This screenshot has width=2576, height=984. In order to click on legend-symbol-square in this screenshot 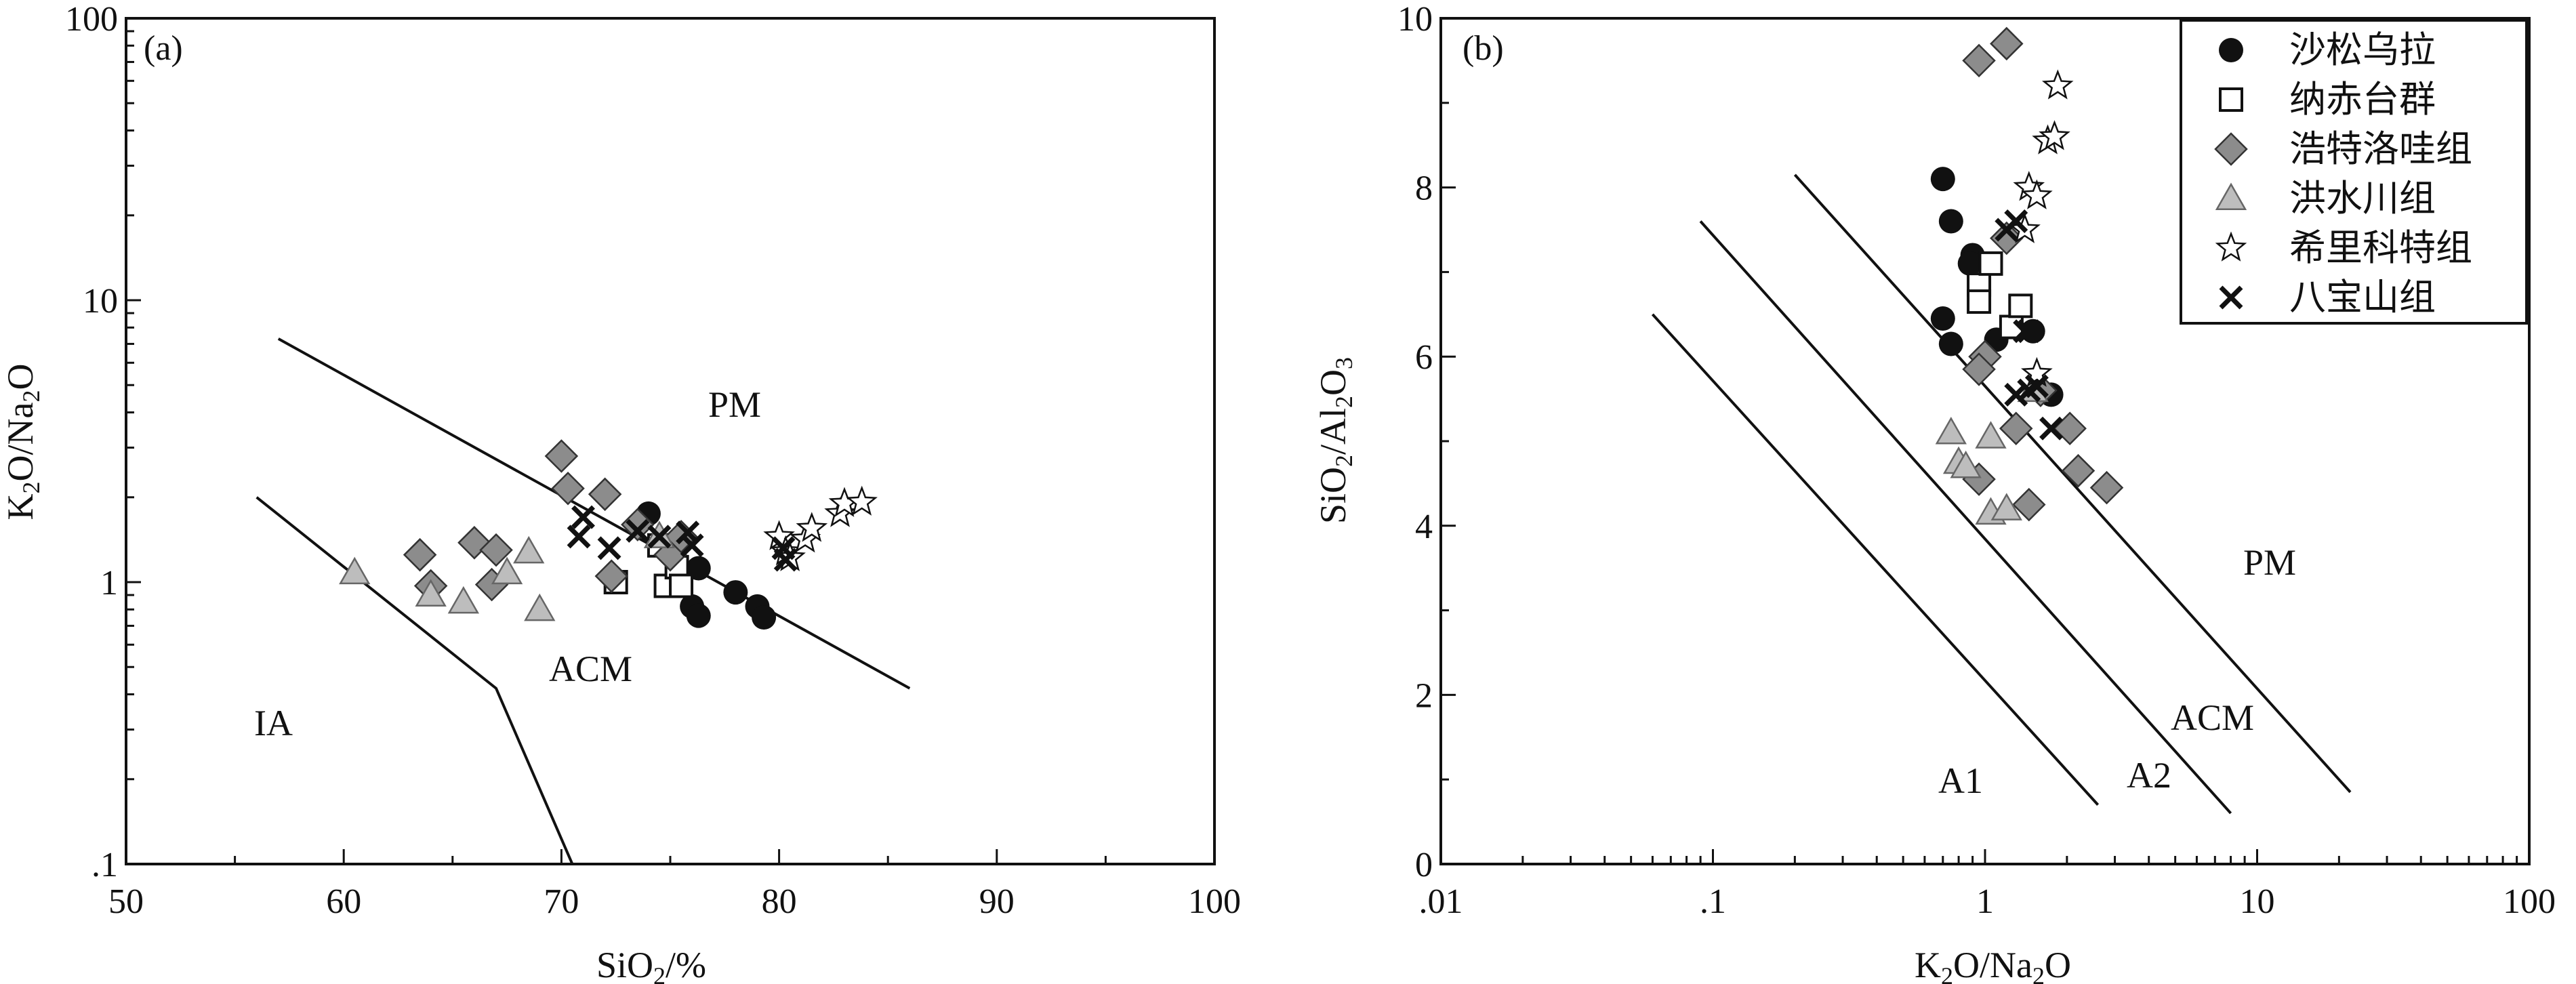, I will do `click(2231, 99)`.